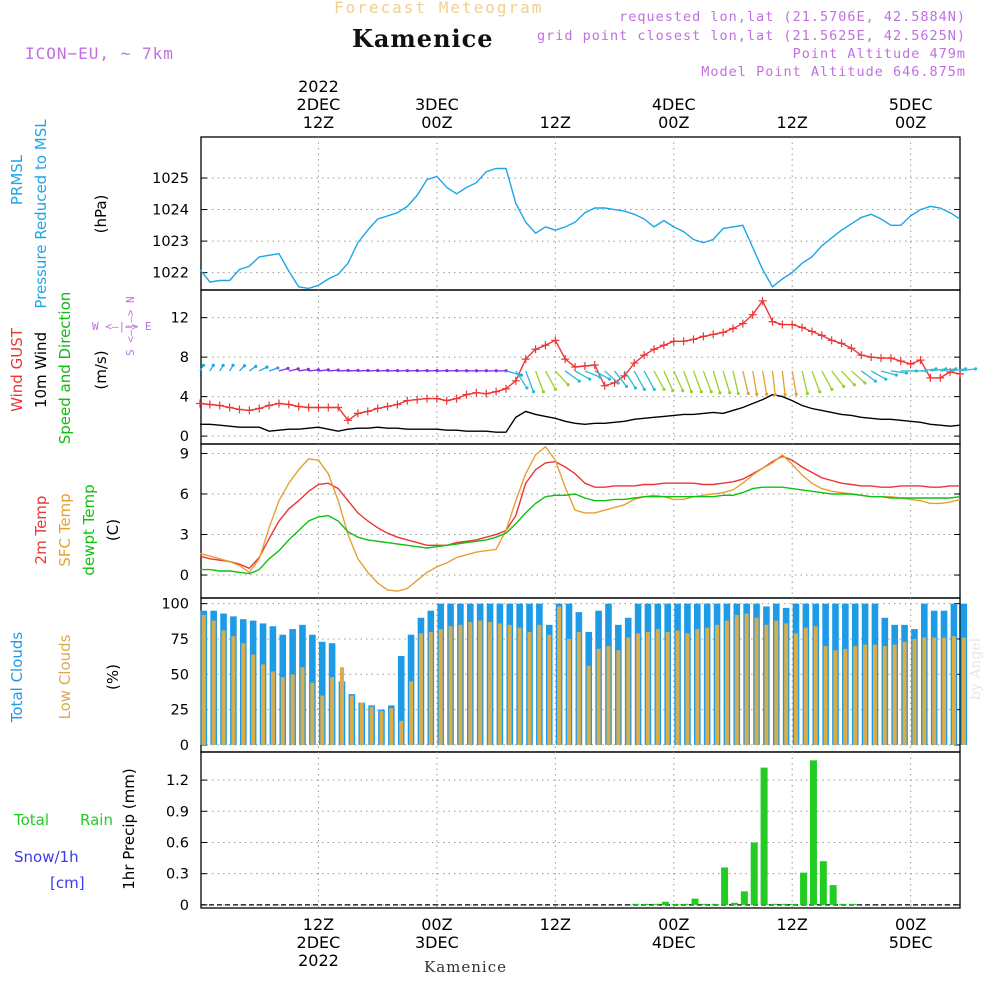  Describe the element at coordinates (580, 228) in the screenshot. I see `series-prmsl-pressure-reduced-to-msl` at that location.